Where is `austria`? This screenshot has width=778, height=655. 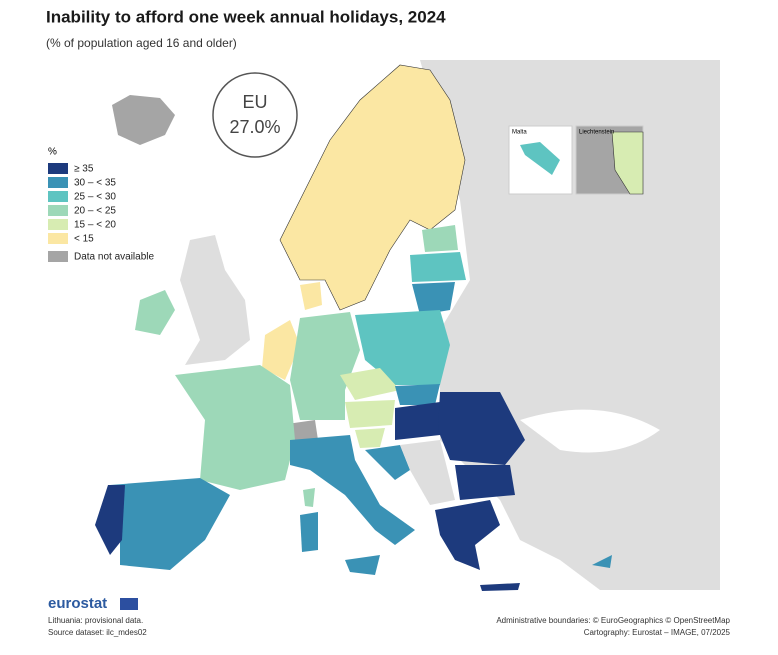 austria is located at coordinates (370, 414).